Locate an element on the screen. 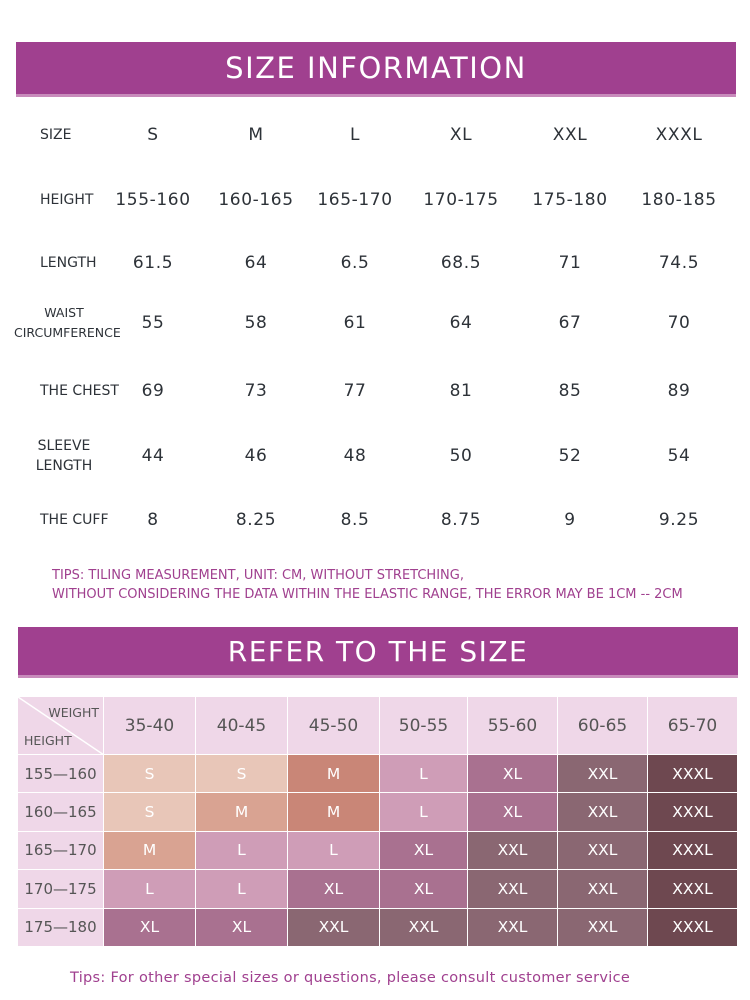  measurement-cell: 48 is located at coordinates (355, 456).